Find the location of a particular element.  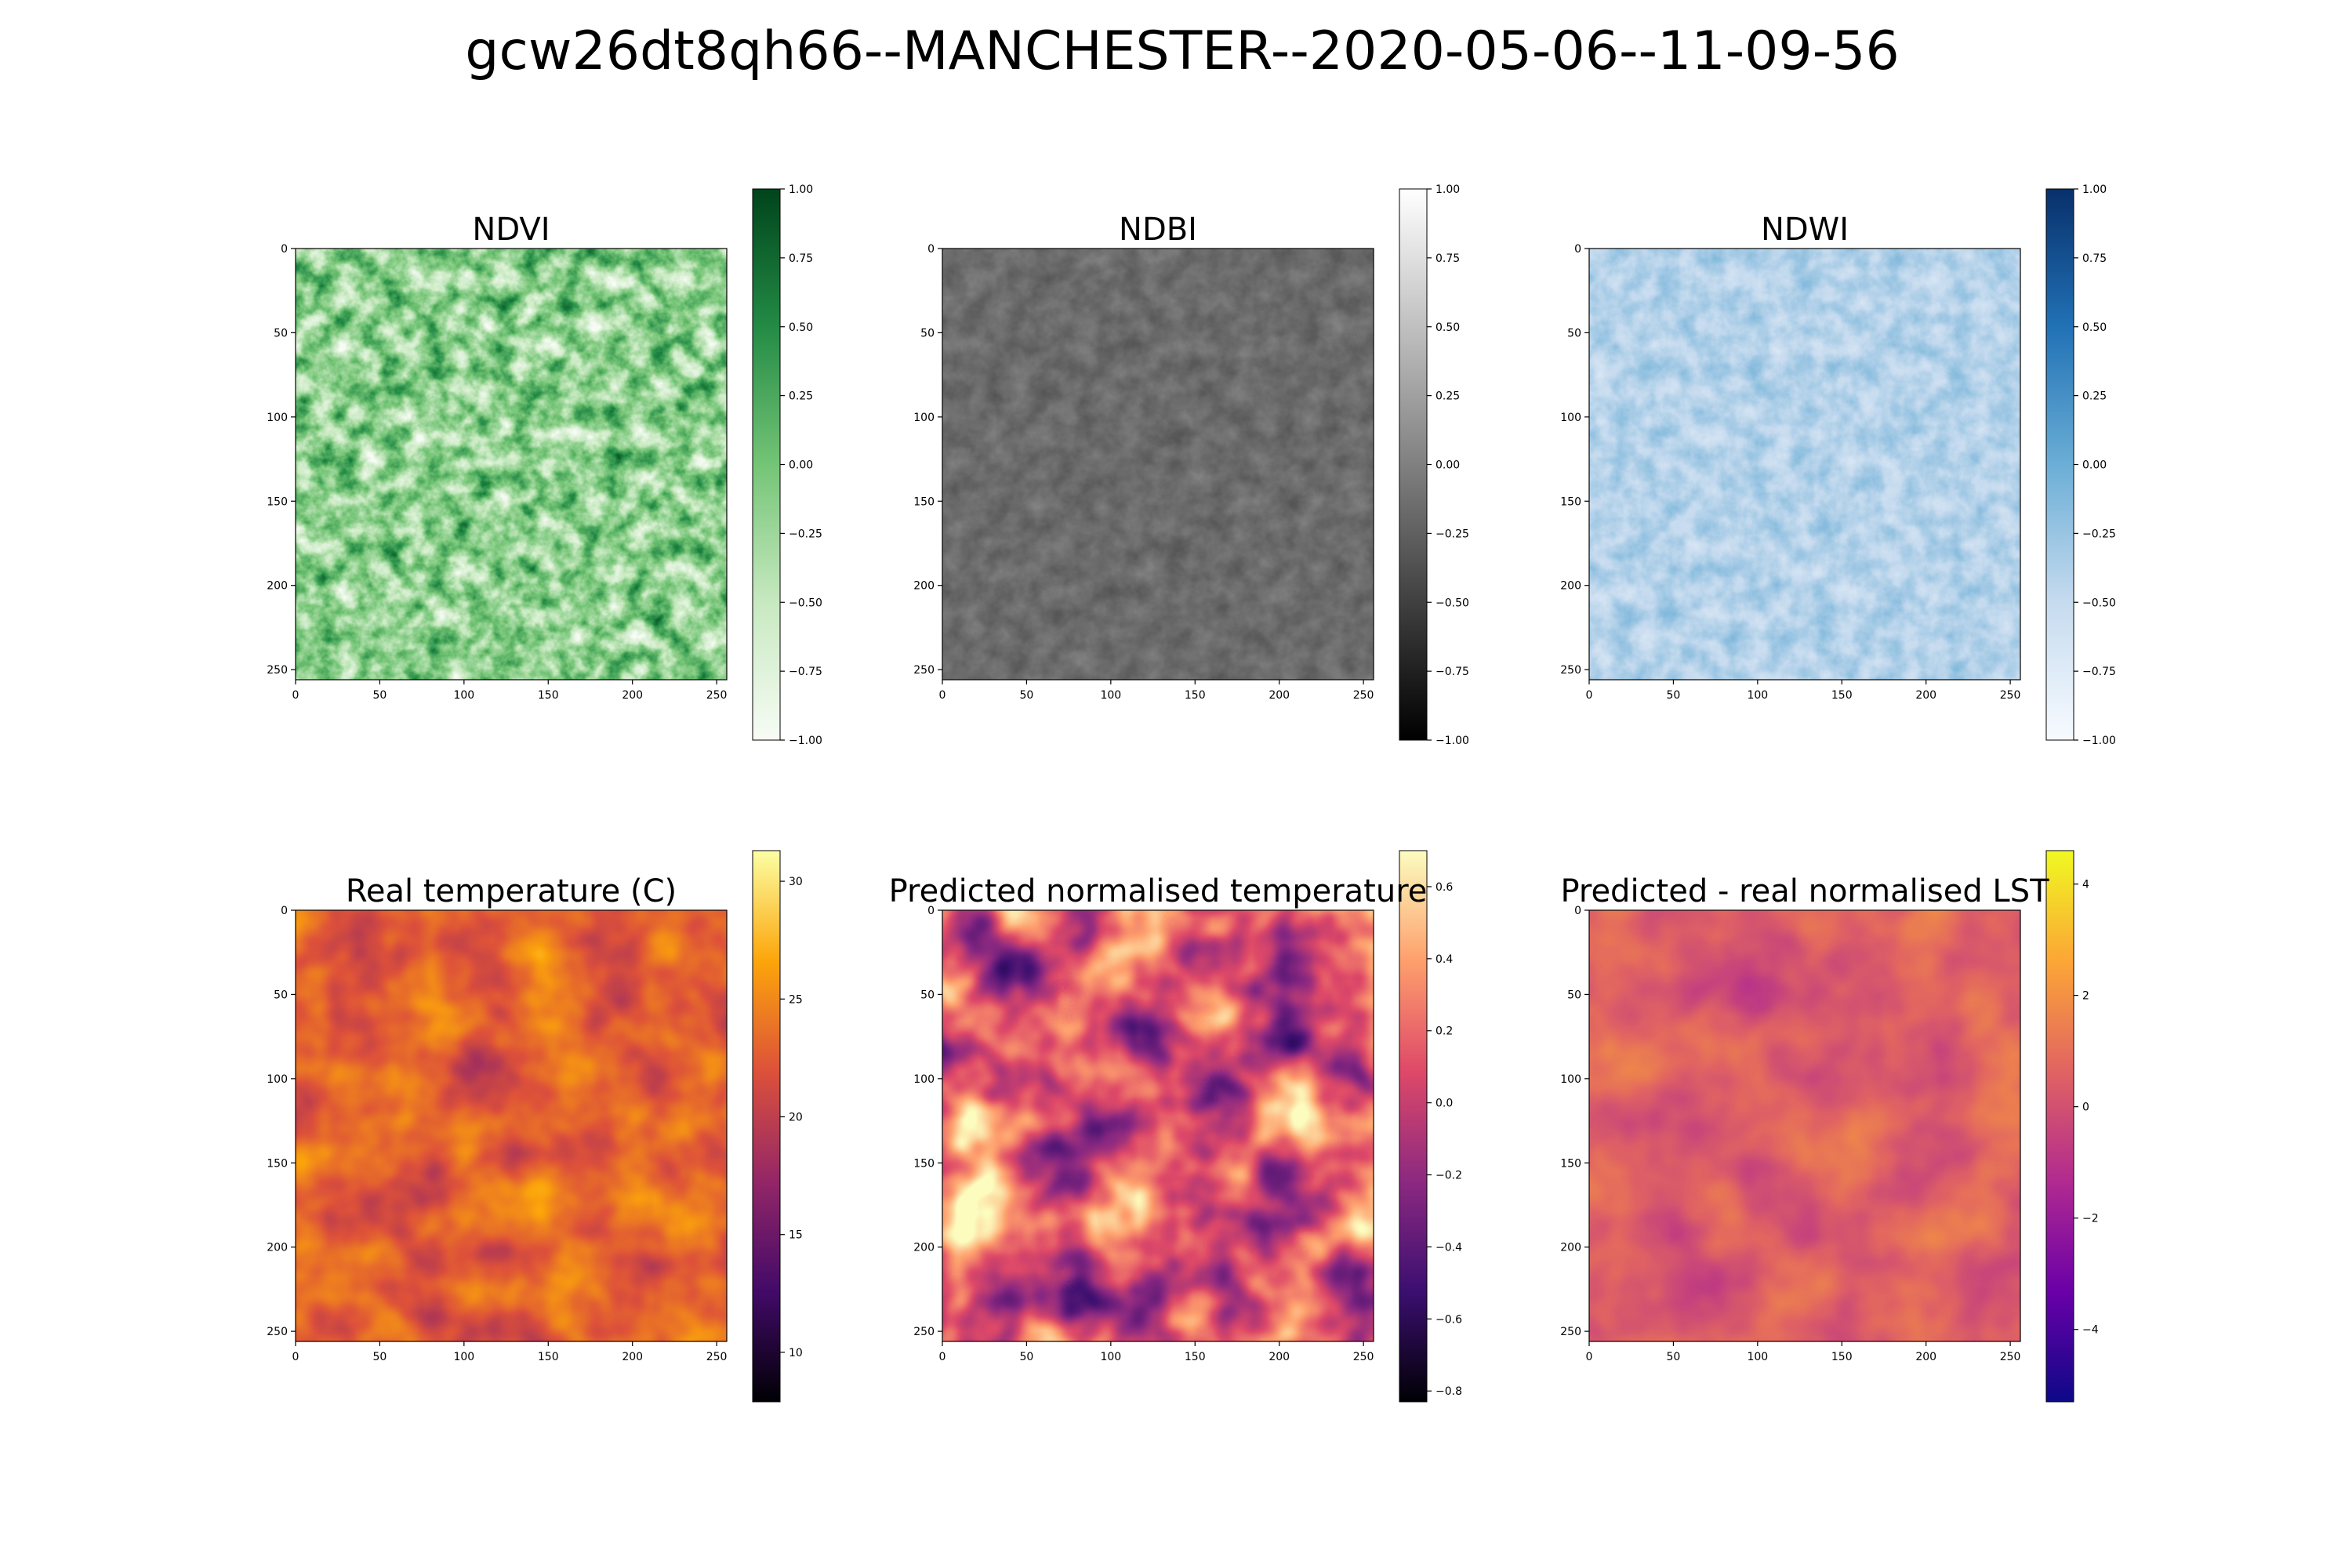

colorbar-tick-label: 0.4 is located at coordinates (1444, 959).